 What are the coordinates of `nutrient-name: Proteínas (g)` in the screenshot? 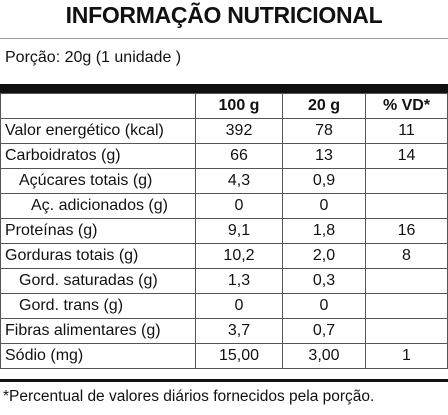 It's located at (98, 231).